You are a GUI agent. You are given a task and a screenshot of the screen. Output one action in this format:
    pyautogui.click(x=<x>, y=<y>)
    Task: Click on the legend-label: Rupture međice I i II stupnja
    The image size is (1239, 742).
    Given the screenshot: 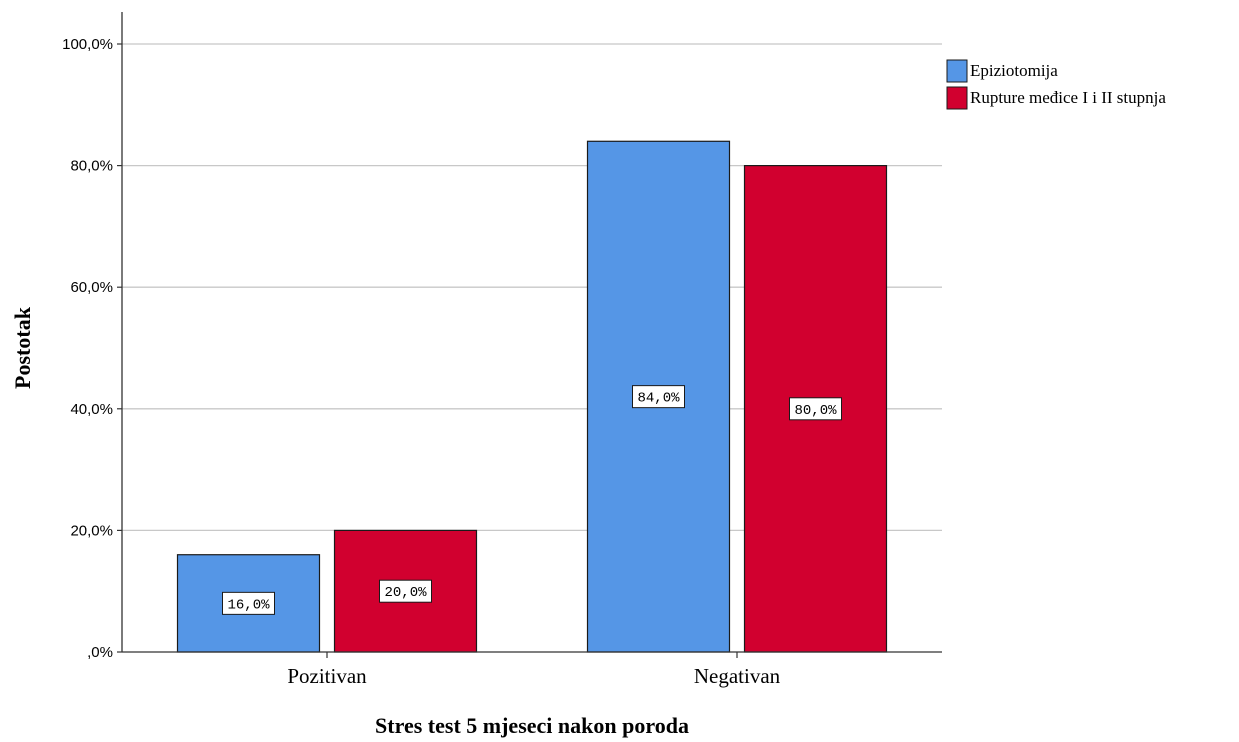 What is the action you would take?
    pyautogui.click(x=1068, y=97)
    